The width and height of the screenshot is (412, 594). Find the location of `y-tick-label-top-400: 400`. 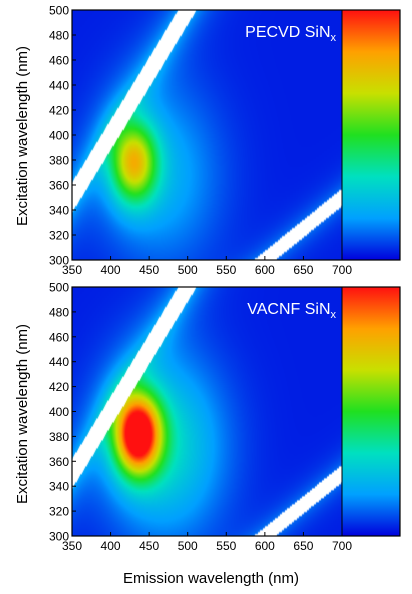

y-tick-label-top-400: 400 is located at coordinates (59, 136).